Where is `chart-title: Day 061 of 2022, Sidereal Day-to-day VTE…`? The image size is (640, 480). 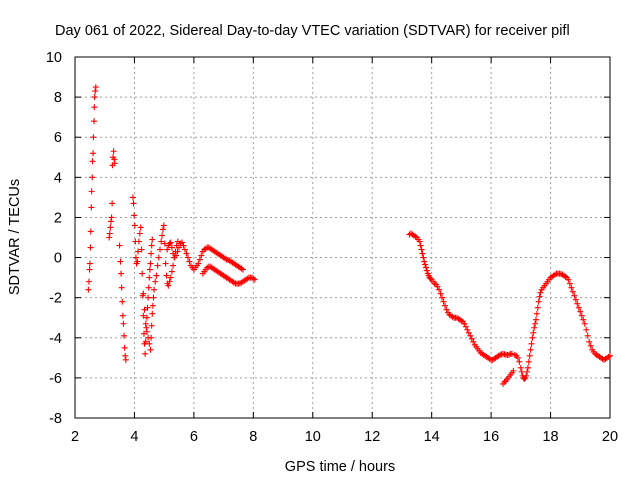
chart-title: Day 061 of 2022, Sidereal Day-to-day VTE… is located at coordinates (312, 31).